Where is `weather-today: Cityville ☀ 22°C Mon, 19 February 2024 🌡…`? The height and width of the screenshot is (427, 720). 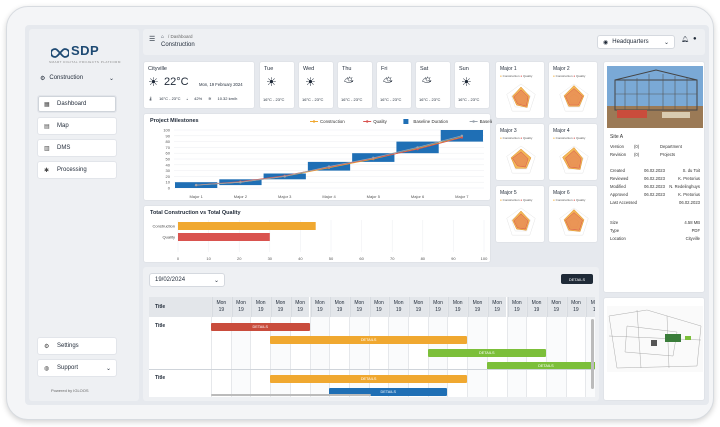 weather-today: Cityville ☀ 22°C Mon, 19 February 2024 🌡… is located at coordinates (199, 85).